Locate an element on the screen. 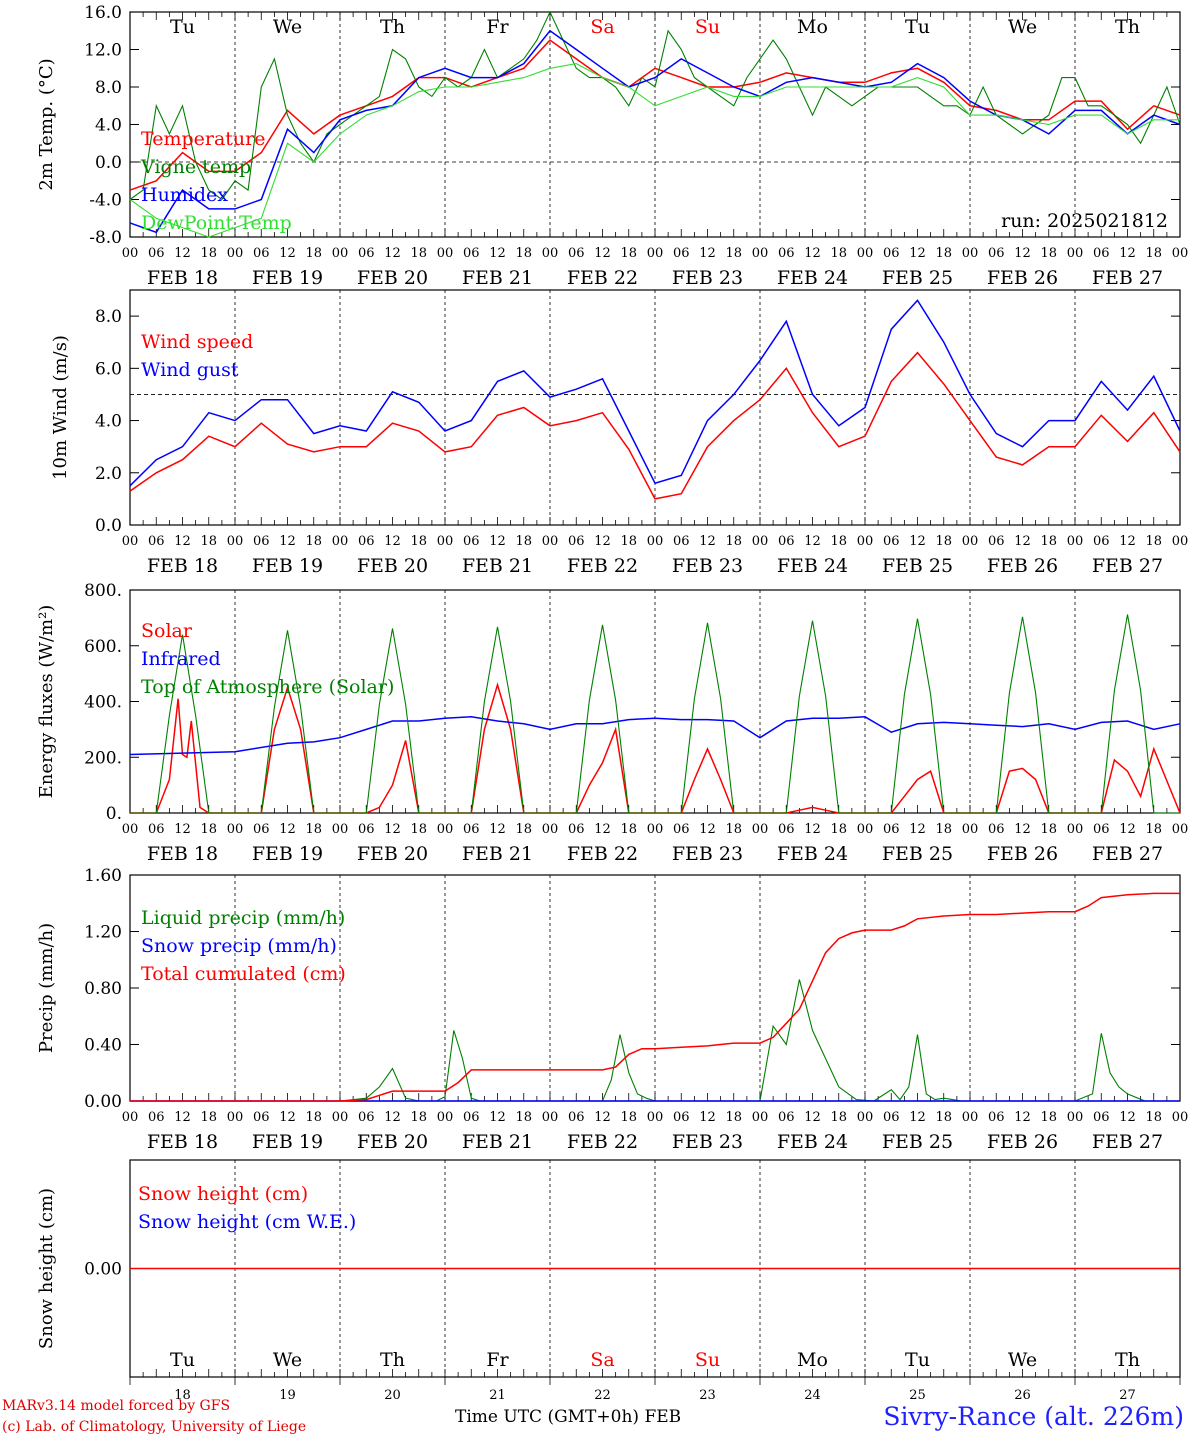 The height and width of the screenshot is (1440, 1194). panel-3-y-tick-label: 1.20 is located at coordinates (103, 933).